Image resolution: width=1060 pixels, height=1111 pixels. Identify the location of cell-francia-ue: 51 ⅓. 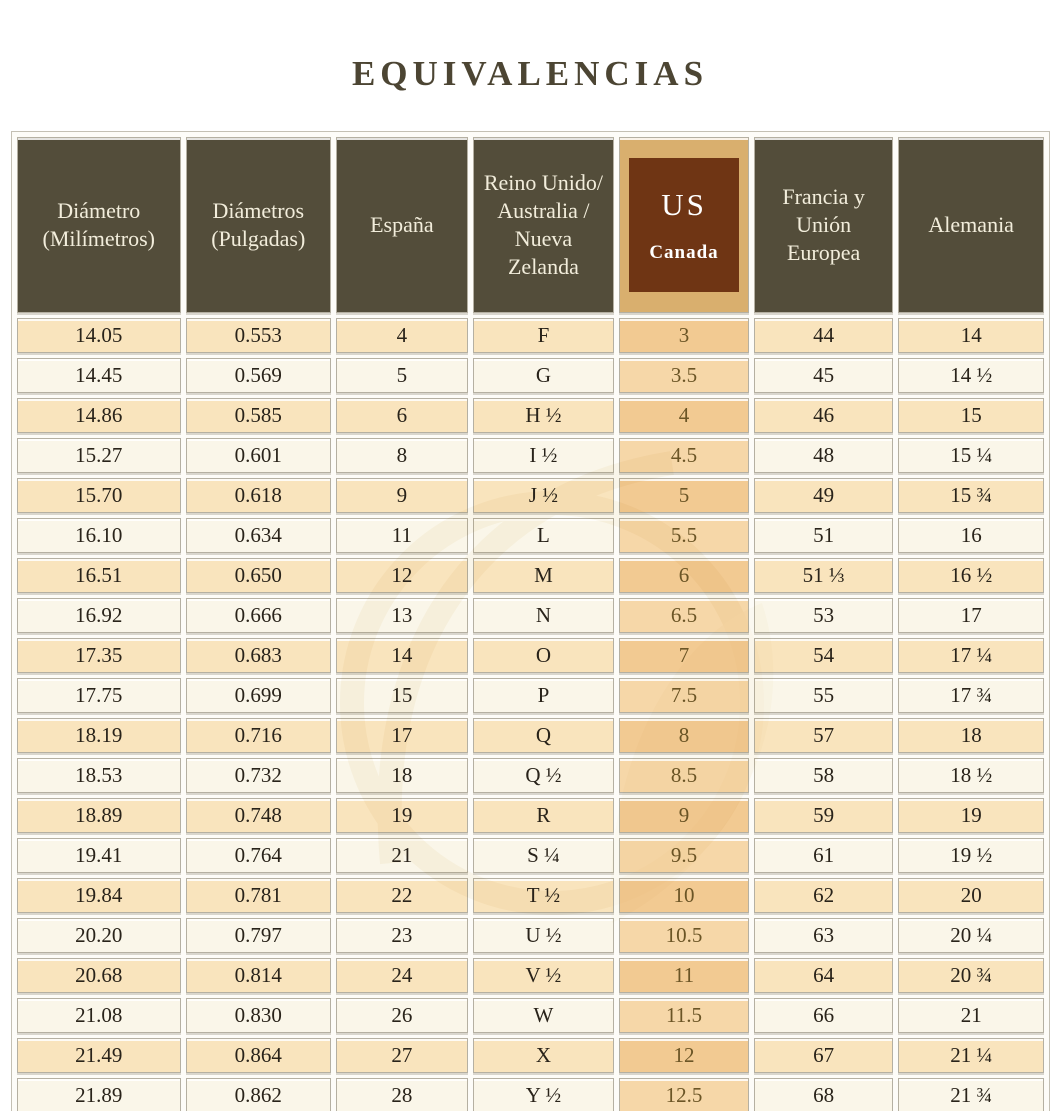
(823, 575).